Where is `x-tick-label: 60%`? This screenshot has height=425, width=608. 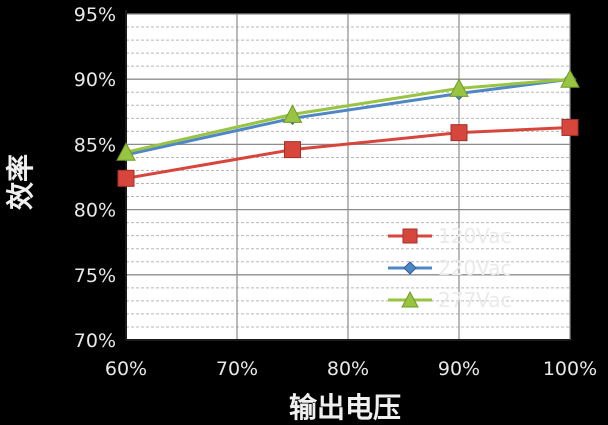 x-tick-label: 60% is located at coordinates (126, 369).